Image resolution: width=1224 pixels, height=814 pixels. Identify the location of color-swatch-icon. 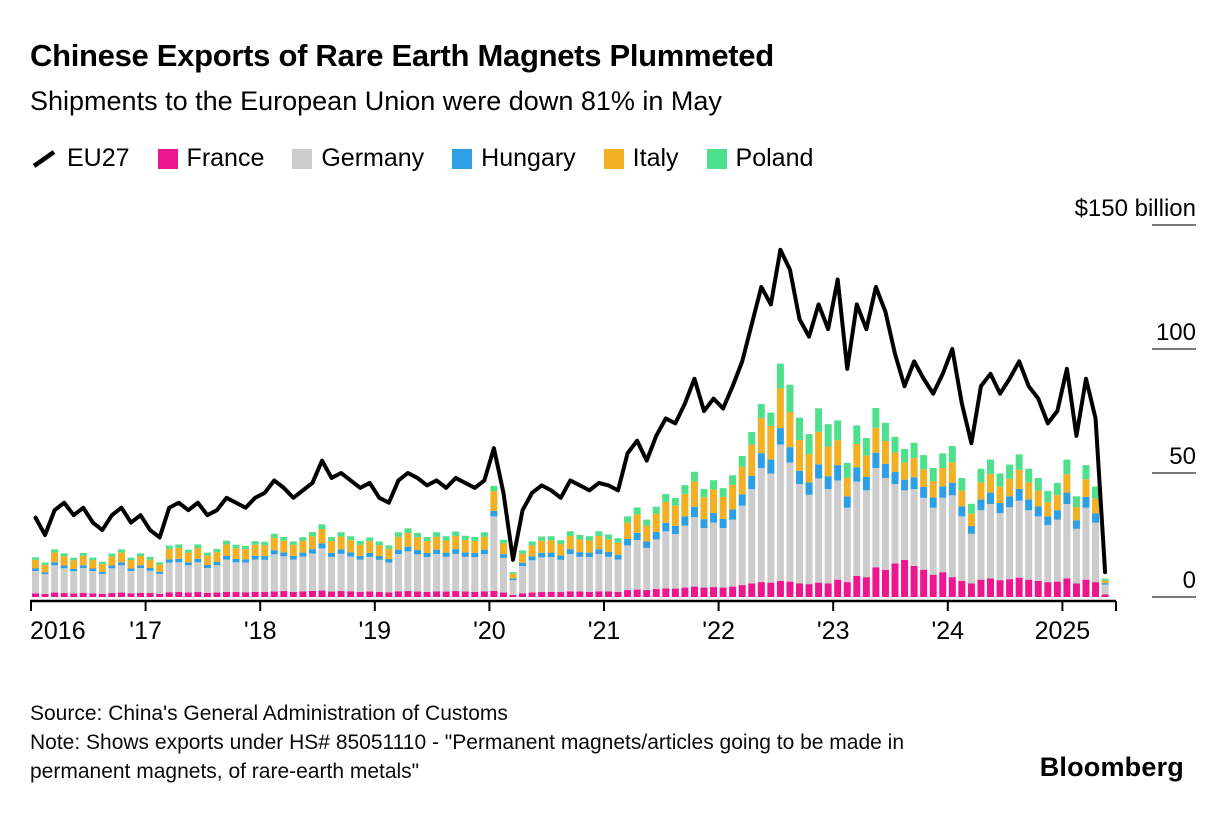
(613, 158).